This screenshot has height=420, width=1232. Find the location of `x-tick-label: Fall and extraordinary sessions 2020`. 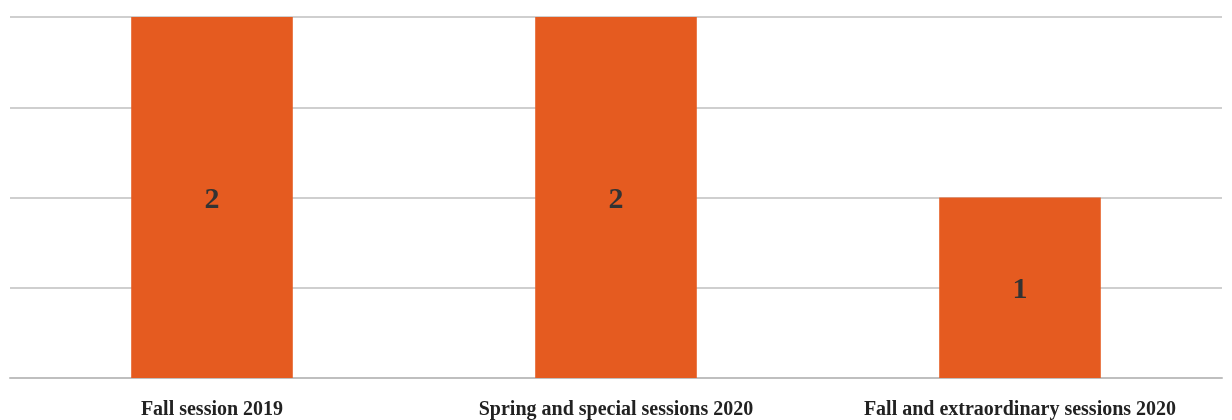

x-tick-label: Fall and extraordinary sessions 2020 is located at coordinates (1020, 408).